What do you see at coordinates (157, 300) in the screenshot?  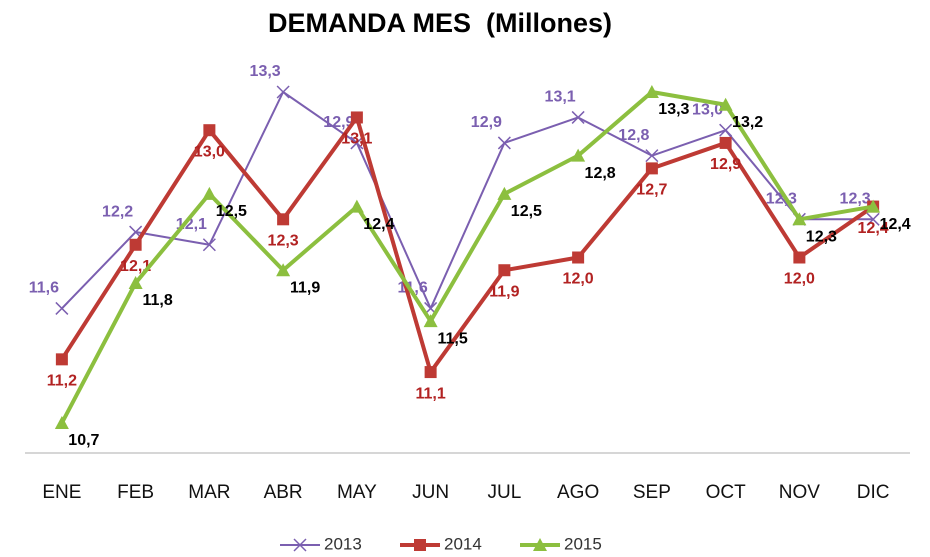 I see `data-label: 11,8` at bounding box center [157, 300].